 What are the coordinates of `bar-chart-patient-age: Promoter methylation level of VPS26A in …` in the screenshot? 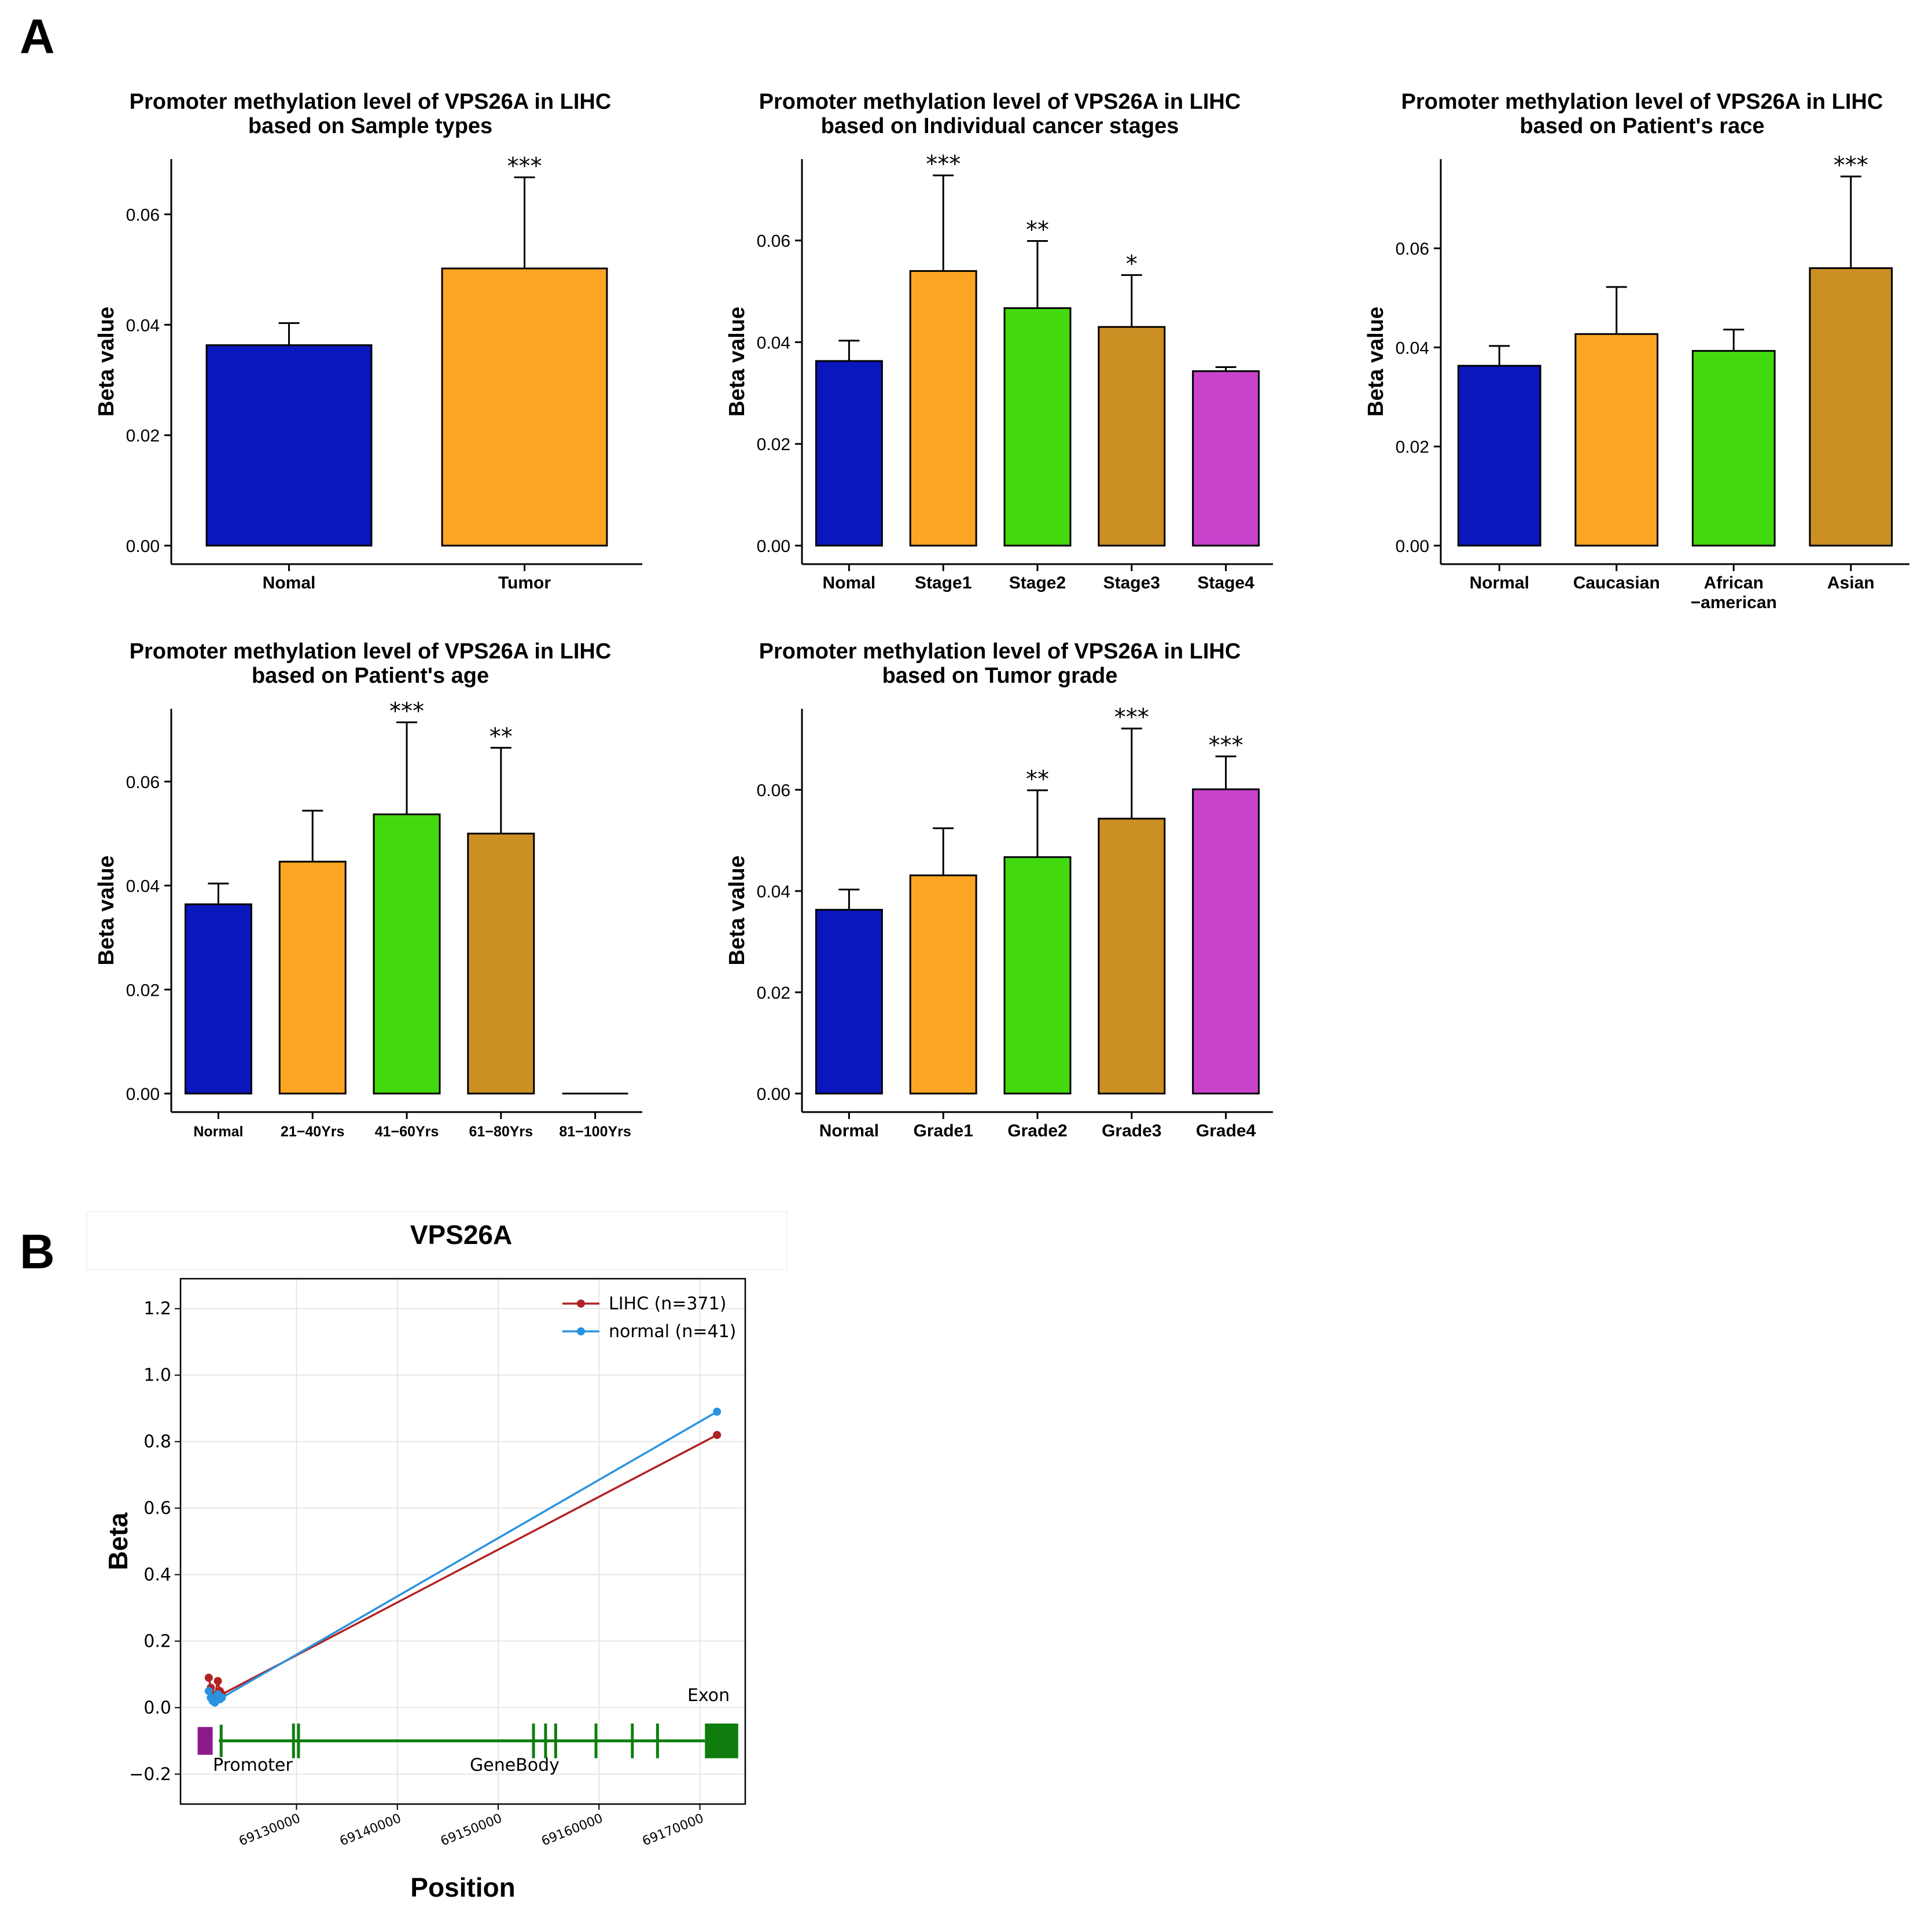 It's located at (368, 889).